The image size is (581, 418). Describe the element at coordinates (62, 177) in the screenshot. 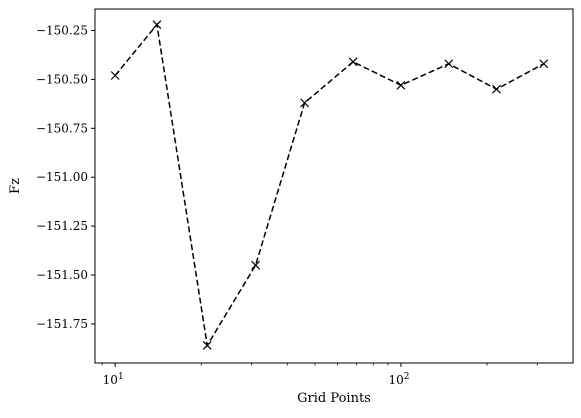

I see `y-tick-label: −151.00` at that location.